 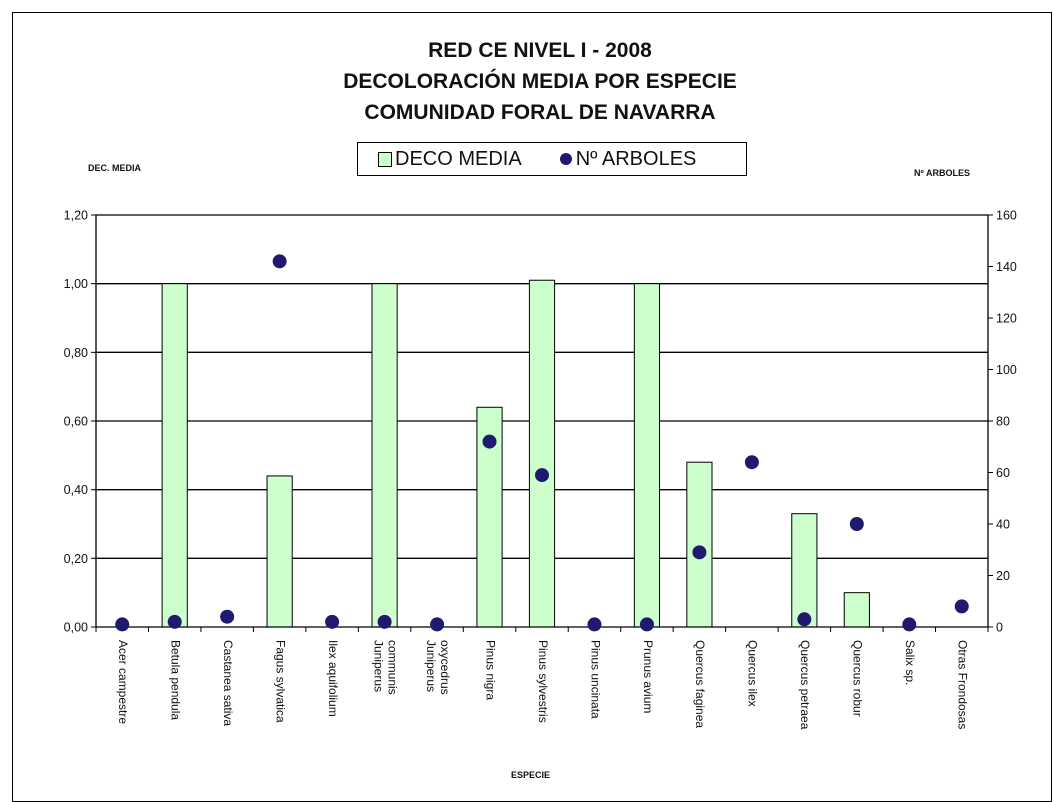 I want to click on legend-item-n-arboles: Nº ARBOLES, so click(x=609, y=159).